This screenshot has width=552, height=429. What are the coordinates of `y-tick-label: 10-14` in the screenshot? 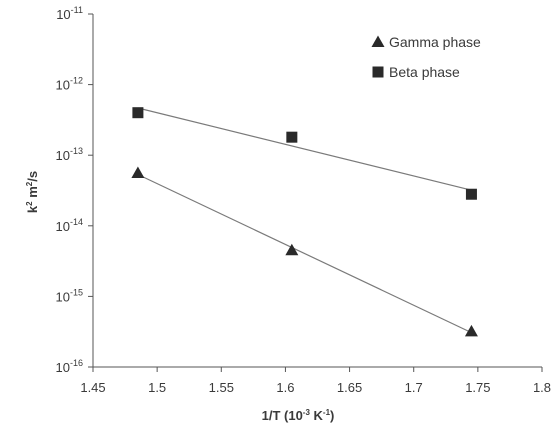 It's located at (69, 225).